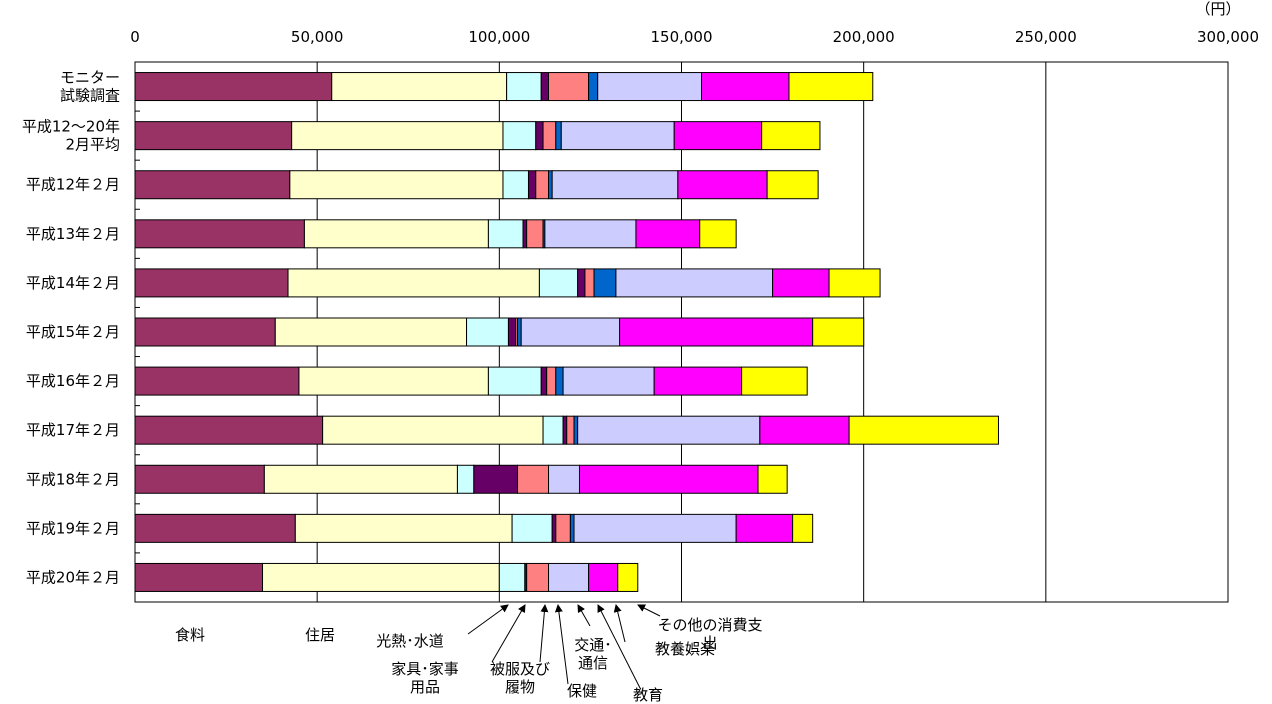 Image resolution: width=1272 pixels, height=704 pixels. I want to click on series-annotation-label: 家具･家事, so click(425, 669).